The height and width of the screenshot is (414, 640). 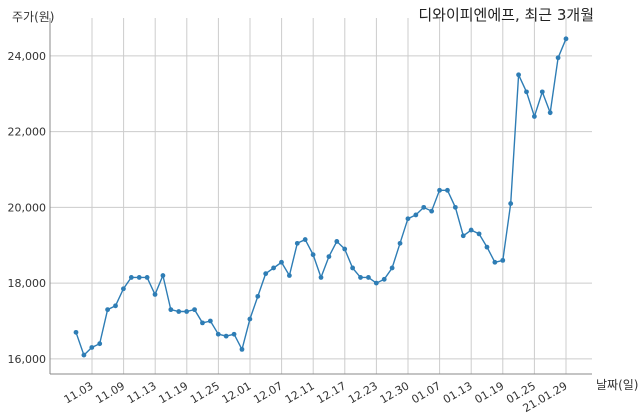 What do you see at coordinates (110, 392) in the screenshot?
I see `x-tick-label: 11.09` at bounding box center [110, 392].